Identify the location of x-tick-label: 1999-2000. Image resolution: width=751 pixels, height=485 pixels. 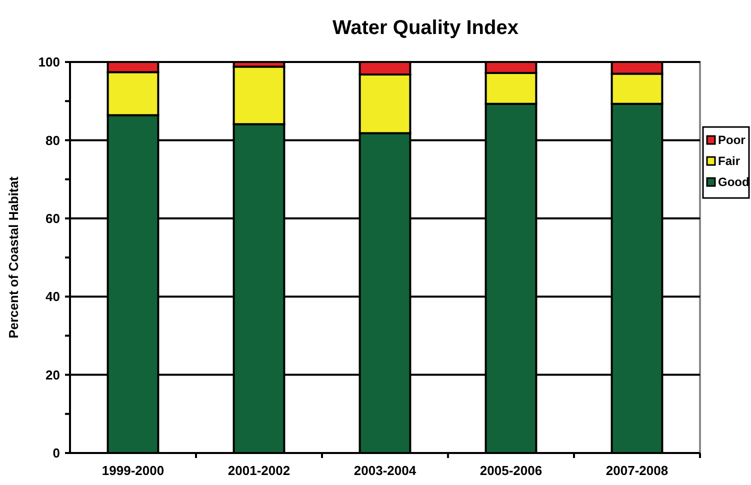
(133, 470).